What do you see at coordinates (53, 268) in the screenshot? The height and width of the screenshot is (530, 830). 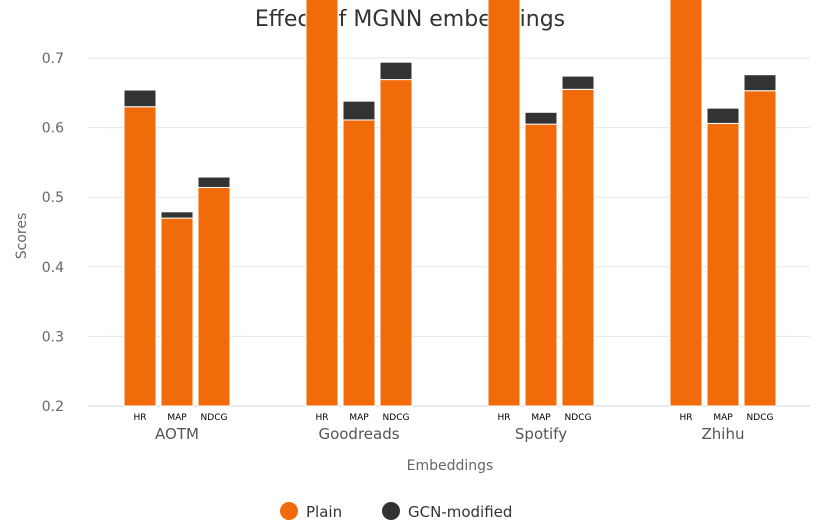 I see `y-tick-label: 0.4` at bounding box center [53, 268].